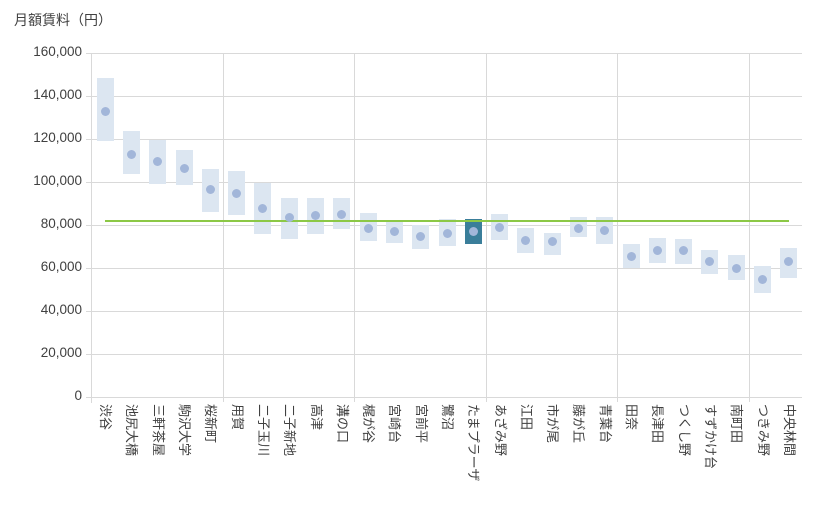 This screenshot has width=820, height=510. Describe the element at coordinates (763, 430) in the screenshot. I see `x-axis-label: つきみ野` at that location.